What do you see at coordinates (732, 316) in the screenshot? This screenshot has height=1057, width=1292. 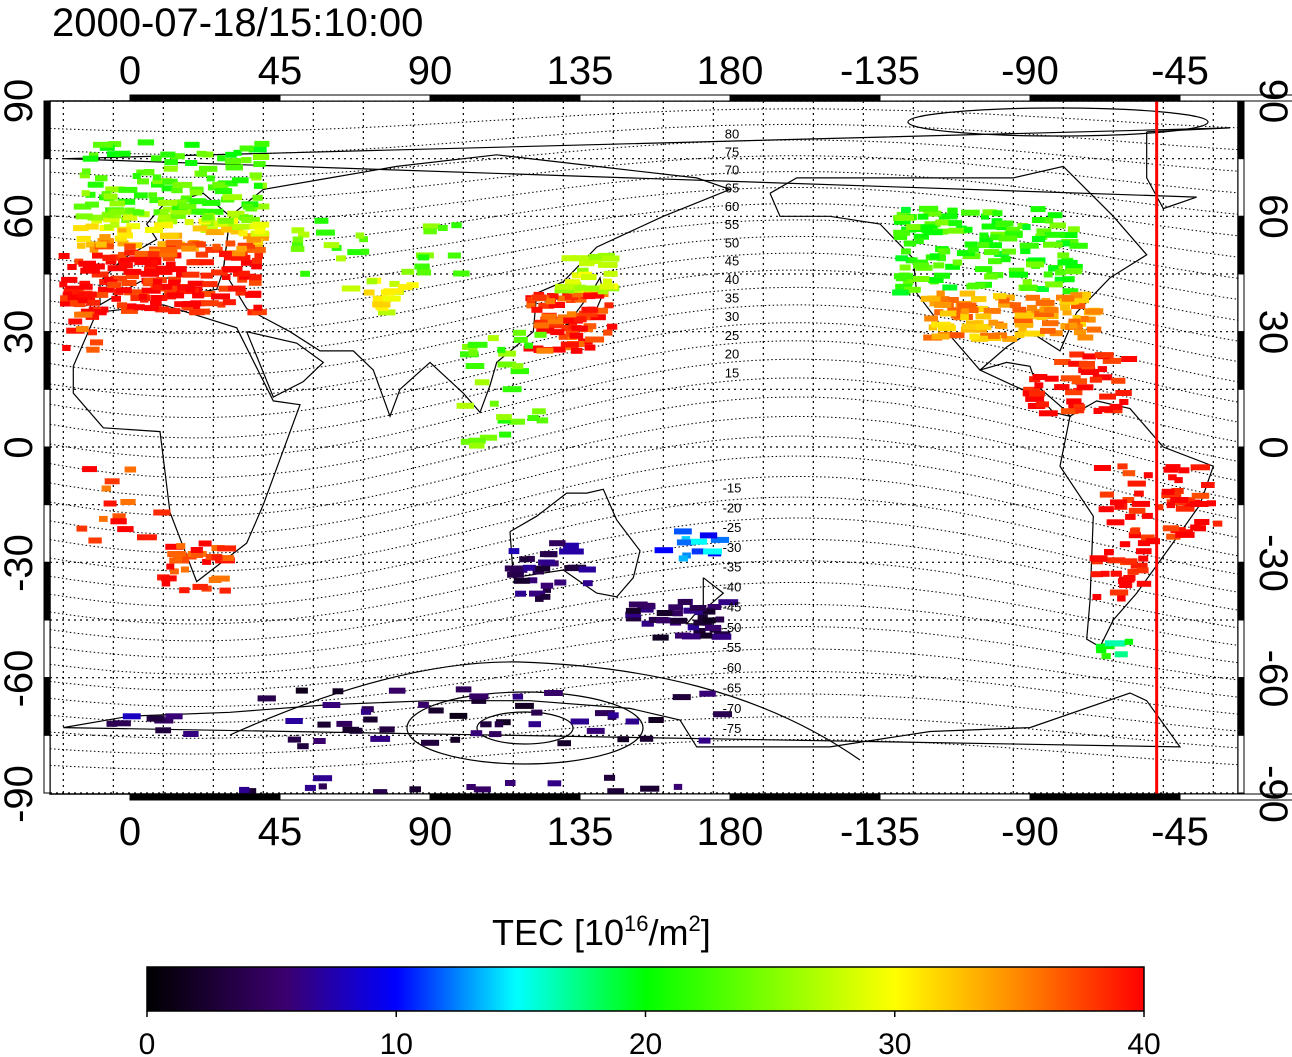 I see `geomag-label: 30` at bounding box center [732, 316].